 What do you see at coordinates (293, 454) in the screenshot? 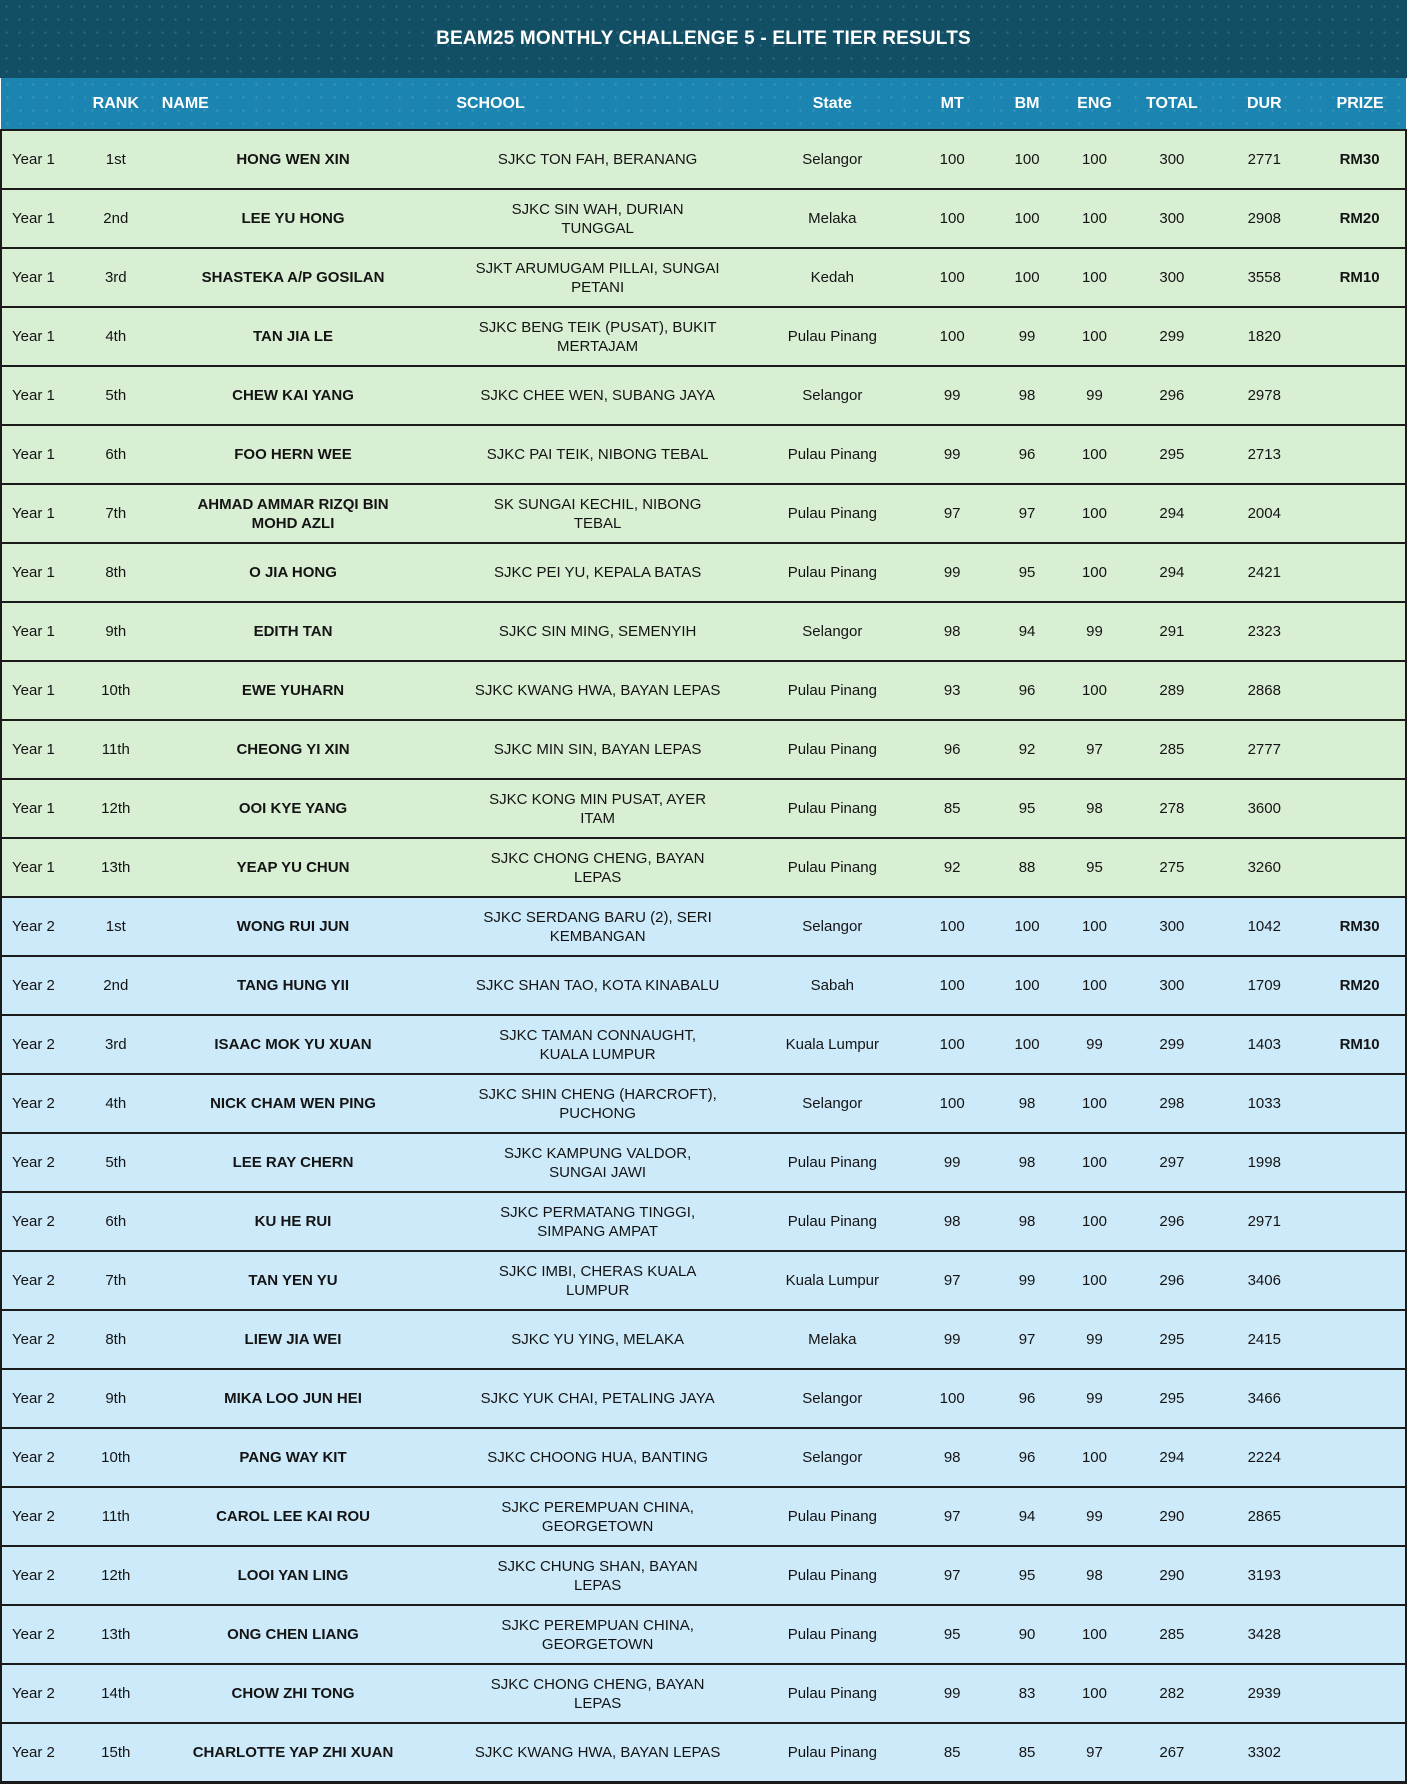
I see `cell-name: FOO HERN WEE` at bounding box center [293, 454].